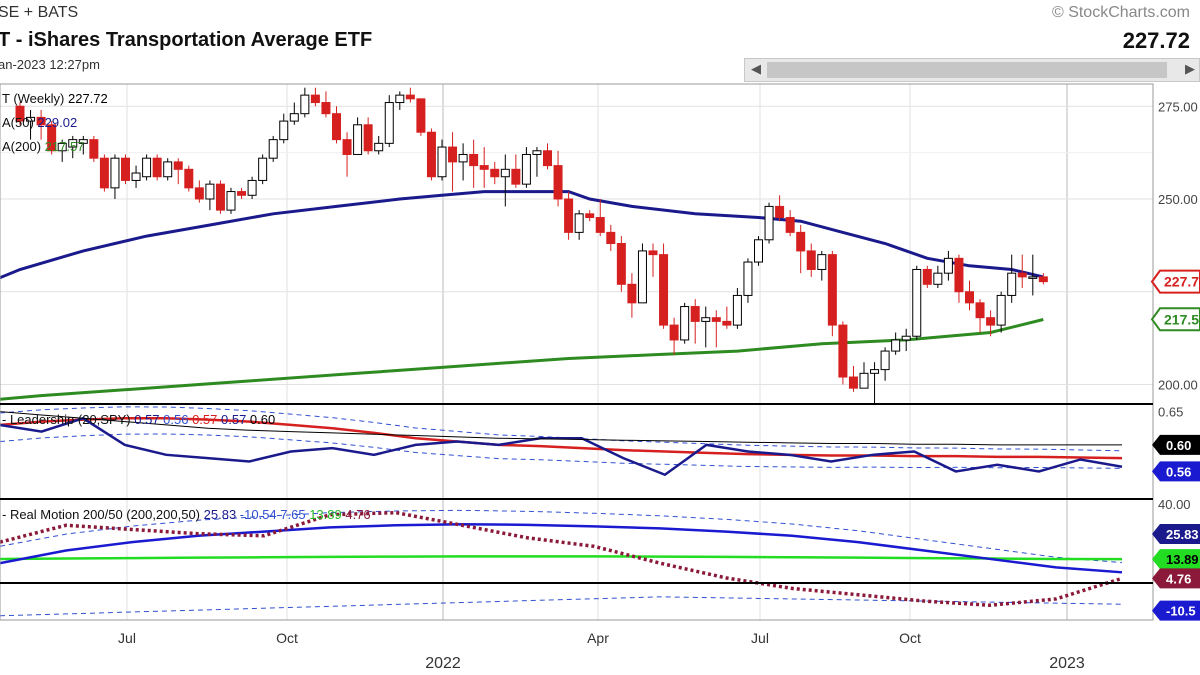 The width and height of the screenshot is (1200, 675). Describe the element at coordinates (287, 638) in the screenshot. I see `x-tick-label: Oct` at that location.